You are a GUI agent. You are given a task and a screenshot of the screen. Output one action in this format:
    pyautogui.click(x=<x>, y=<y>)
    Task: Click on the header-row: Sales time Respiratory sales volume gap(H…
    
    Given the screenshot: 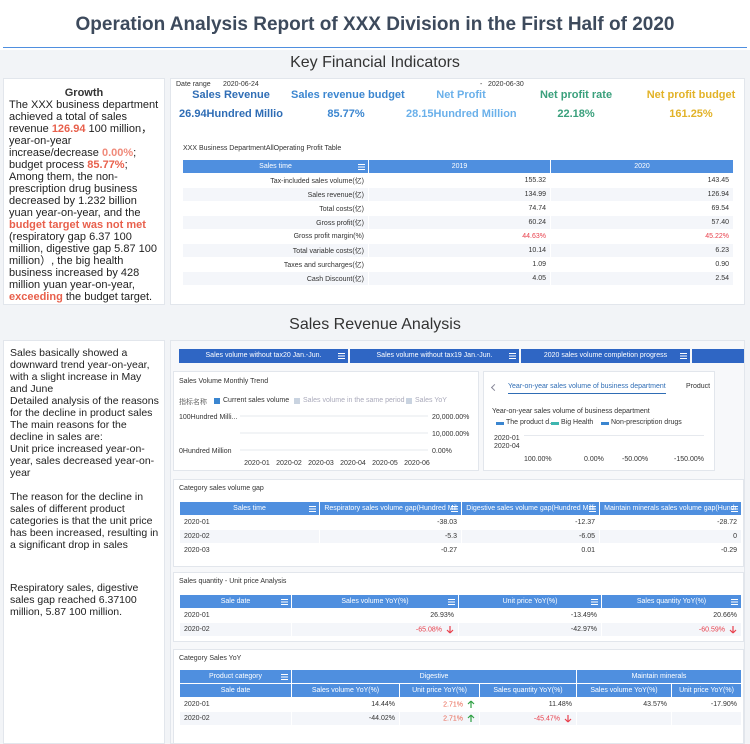 What is the action you would take?
    pyautogui.click(x=460, y=508)
    